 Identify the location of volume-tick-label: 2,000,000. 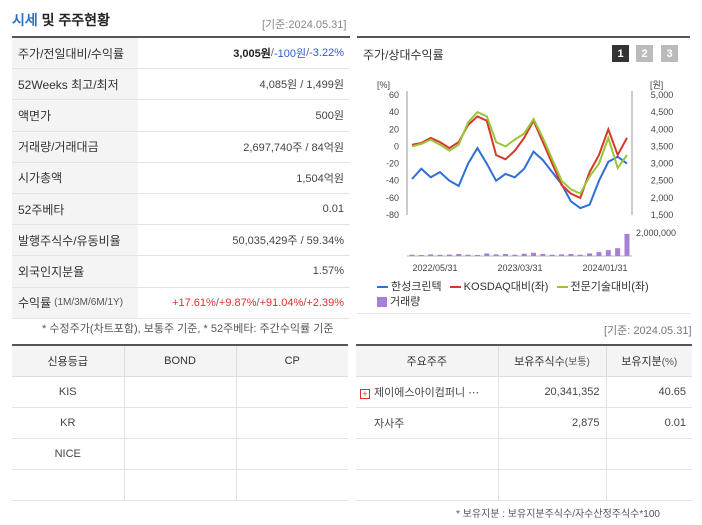
(656, 233).